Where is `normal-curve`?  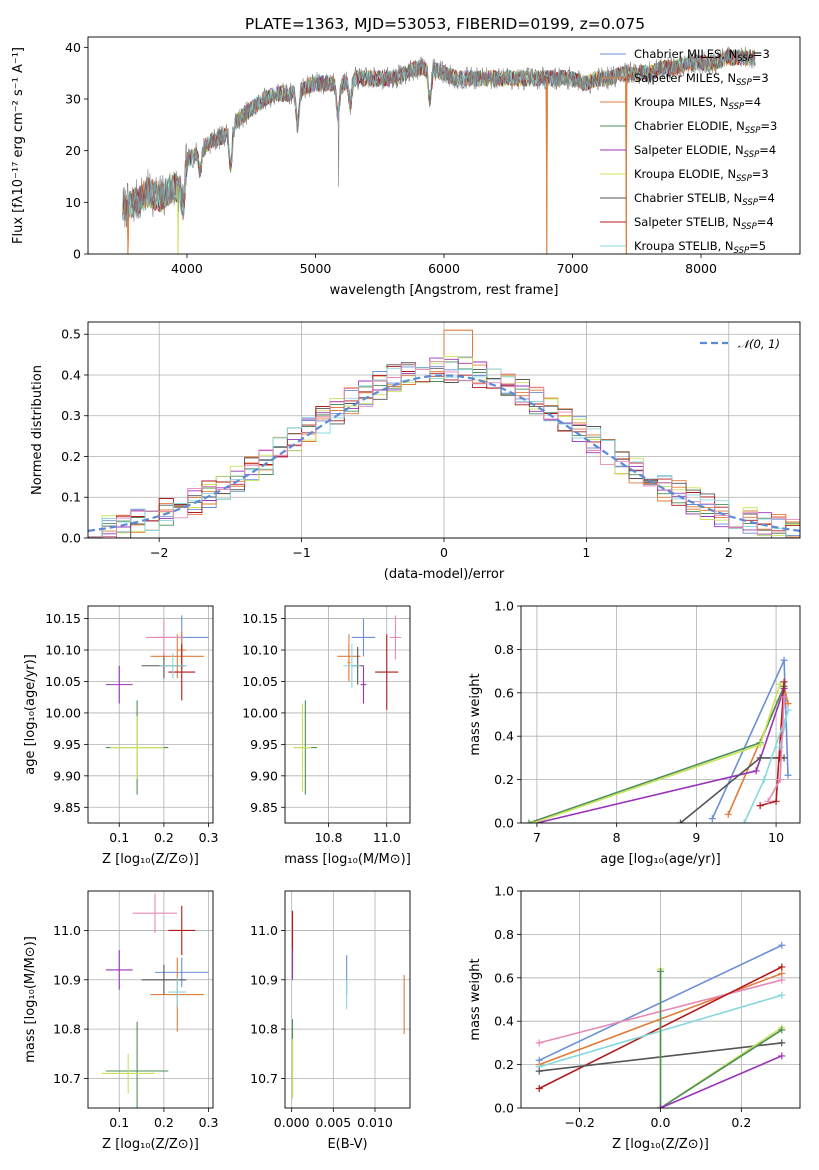
normal-curve is located at coordinates (444, 453).